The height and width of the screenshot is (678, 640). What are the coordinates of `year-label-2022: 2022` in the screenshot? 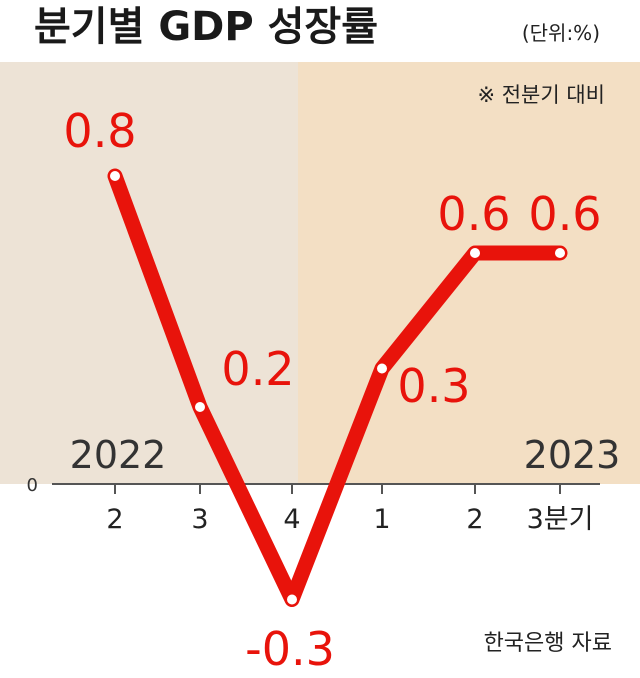 It's located at (118, 455).